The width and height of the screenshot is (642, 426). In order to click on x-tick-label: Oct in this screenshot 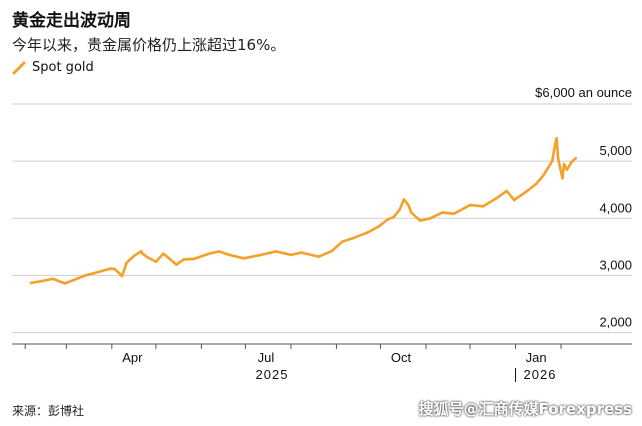, I will do `click(401, 357)`.